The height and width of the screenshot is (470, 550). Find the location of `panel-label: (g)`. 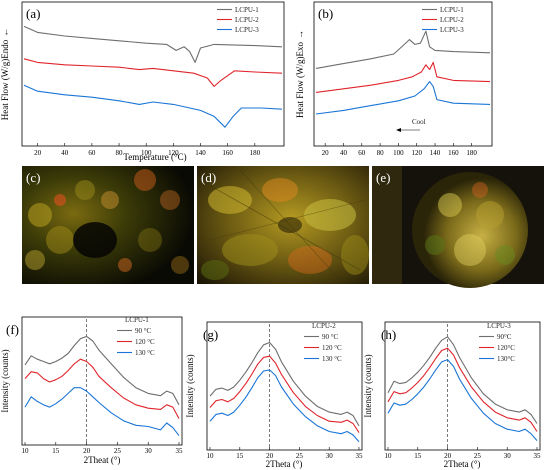

panel-label: (g) is located at coordinates (210, 334).